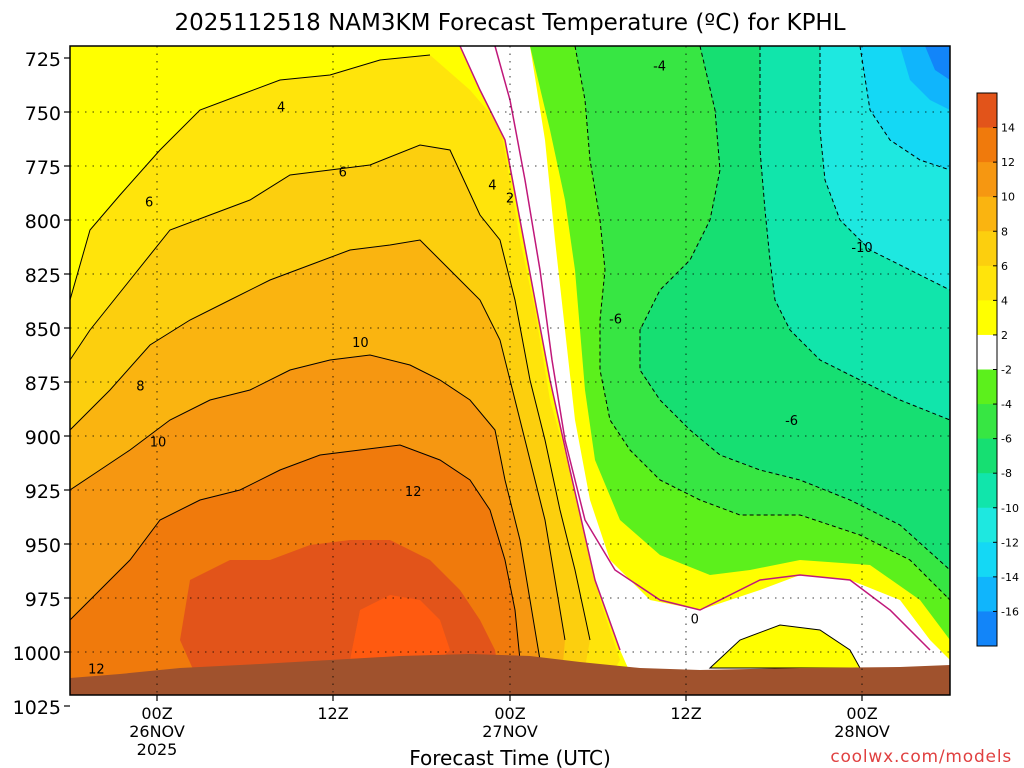 The image size is (1024, 768). What do you see at coordinates (43, 438) in the screenshot?
I see `y-tick-label: 900` at bounding box center [43, 438].